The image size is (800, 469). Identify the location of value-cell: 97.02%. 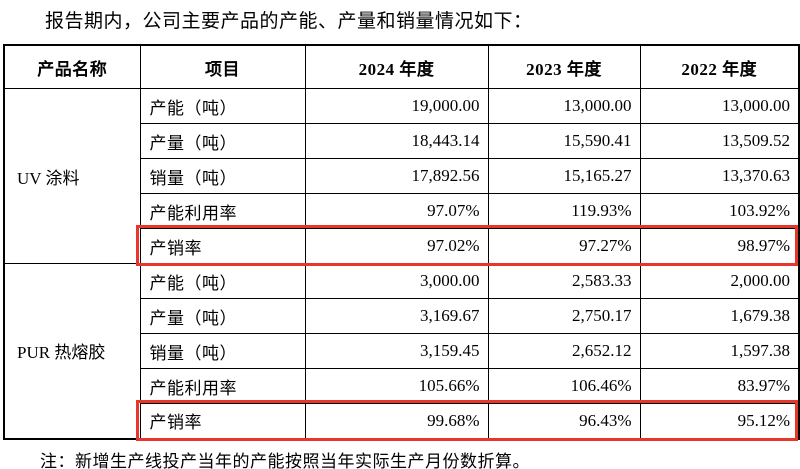
(396, 246).